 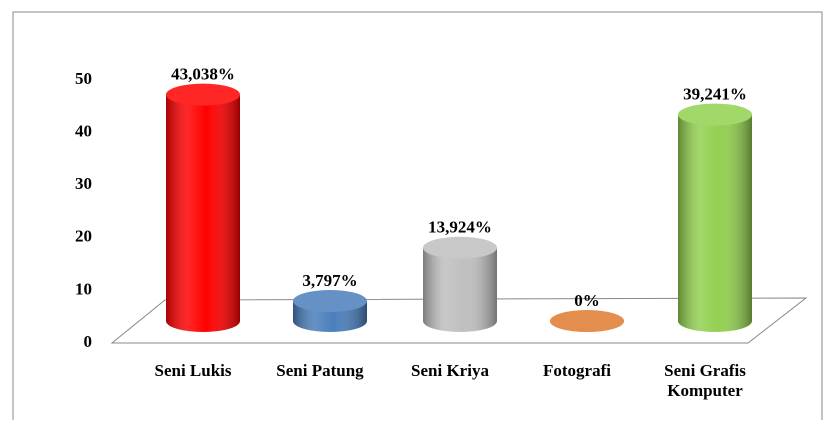 What do you see at coordinates (320, 370) in the screenshot?
I see `x-tick-label: Seni Patung` at bounding box center [320, 370].